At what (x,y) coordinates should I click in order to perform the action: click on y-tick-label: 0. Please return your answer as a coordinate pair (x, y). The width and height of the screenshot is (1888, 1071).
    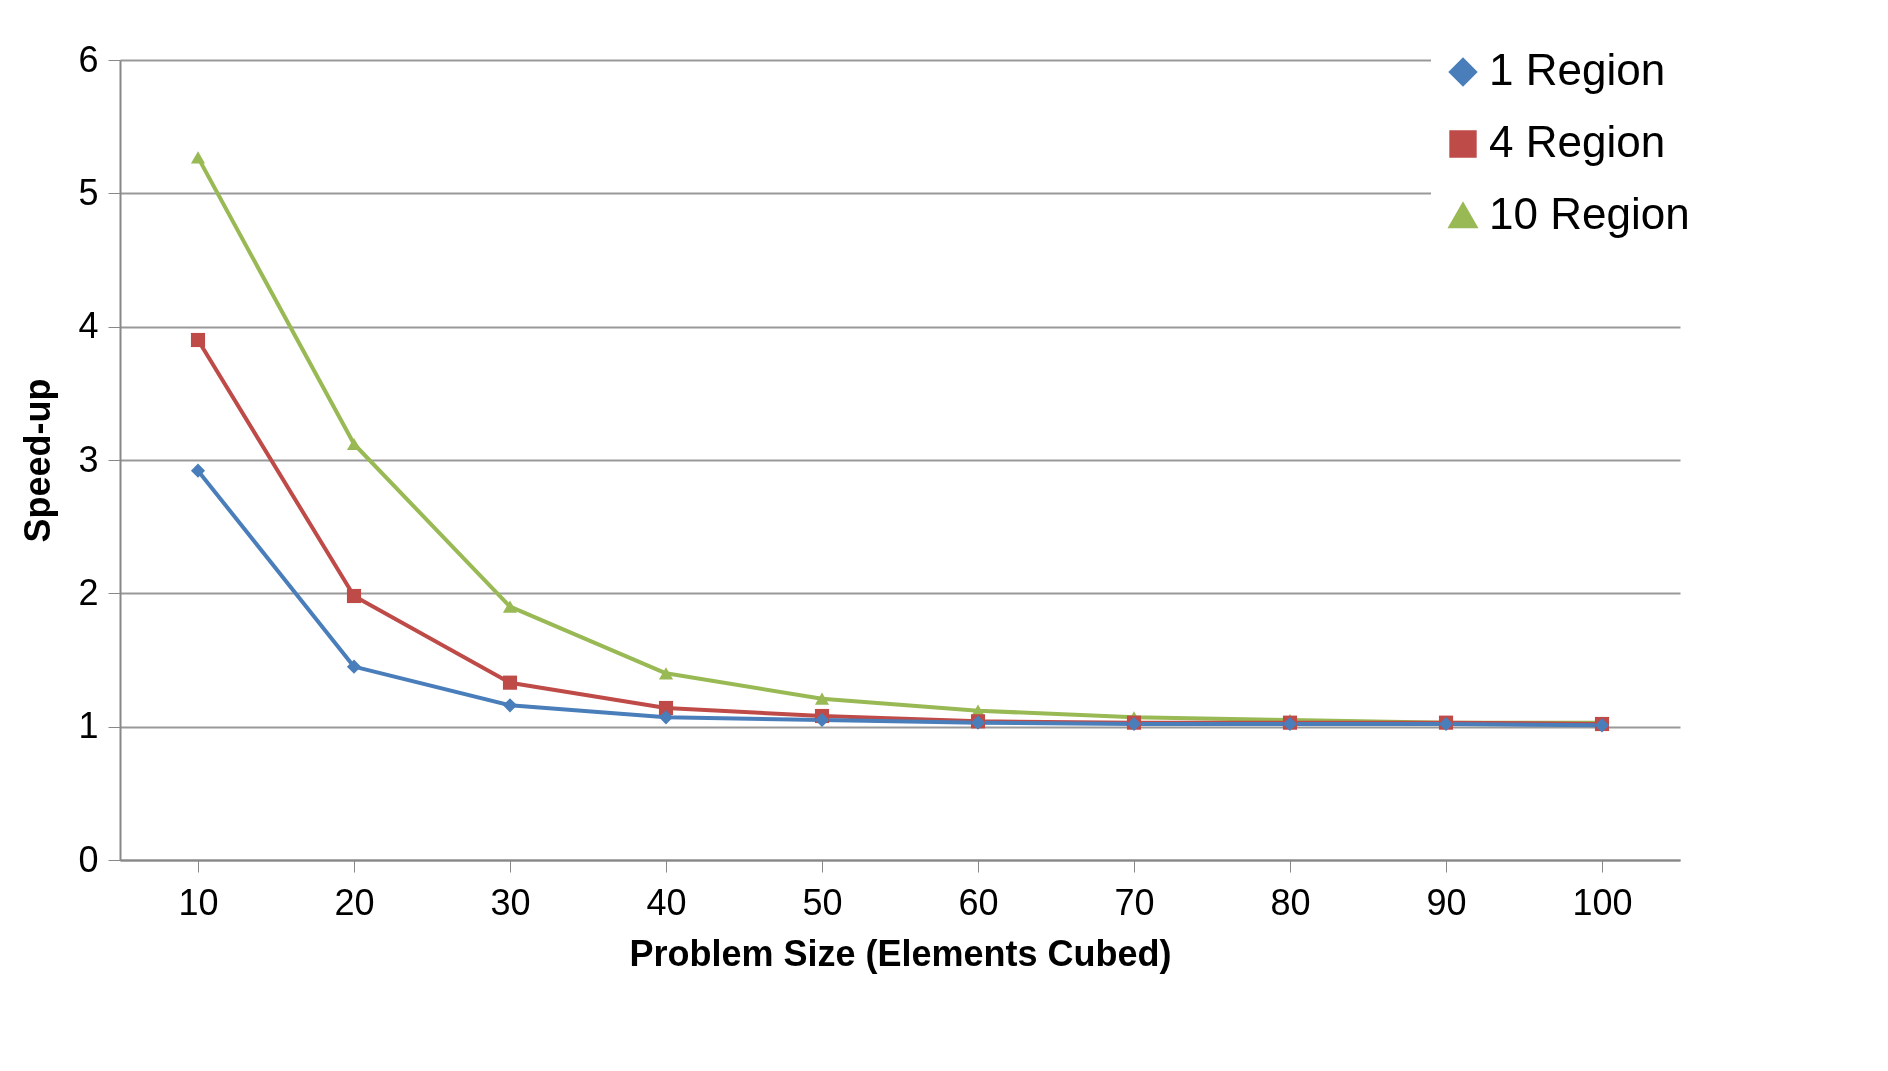
    Looking at the image, I should click on (88, 859).